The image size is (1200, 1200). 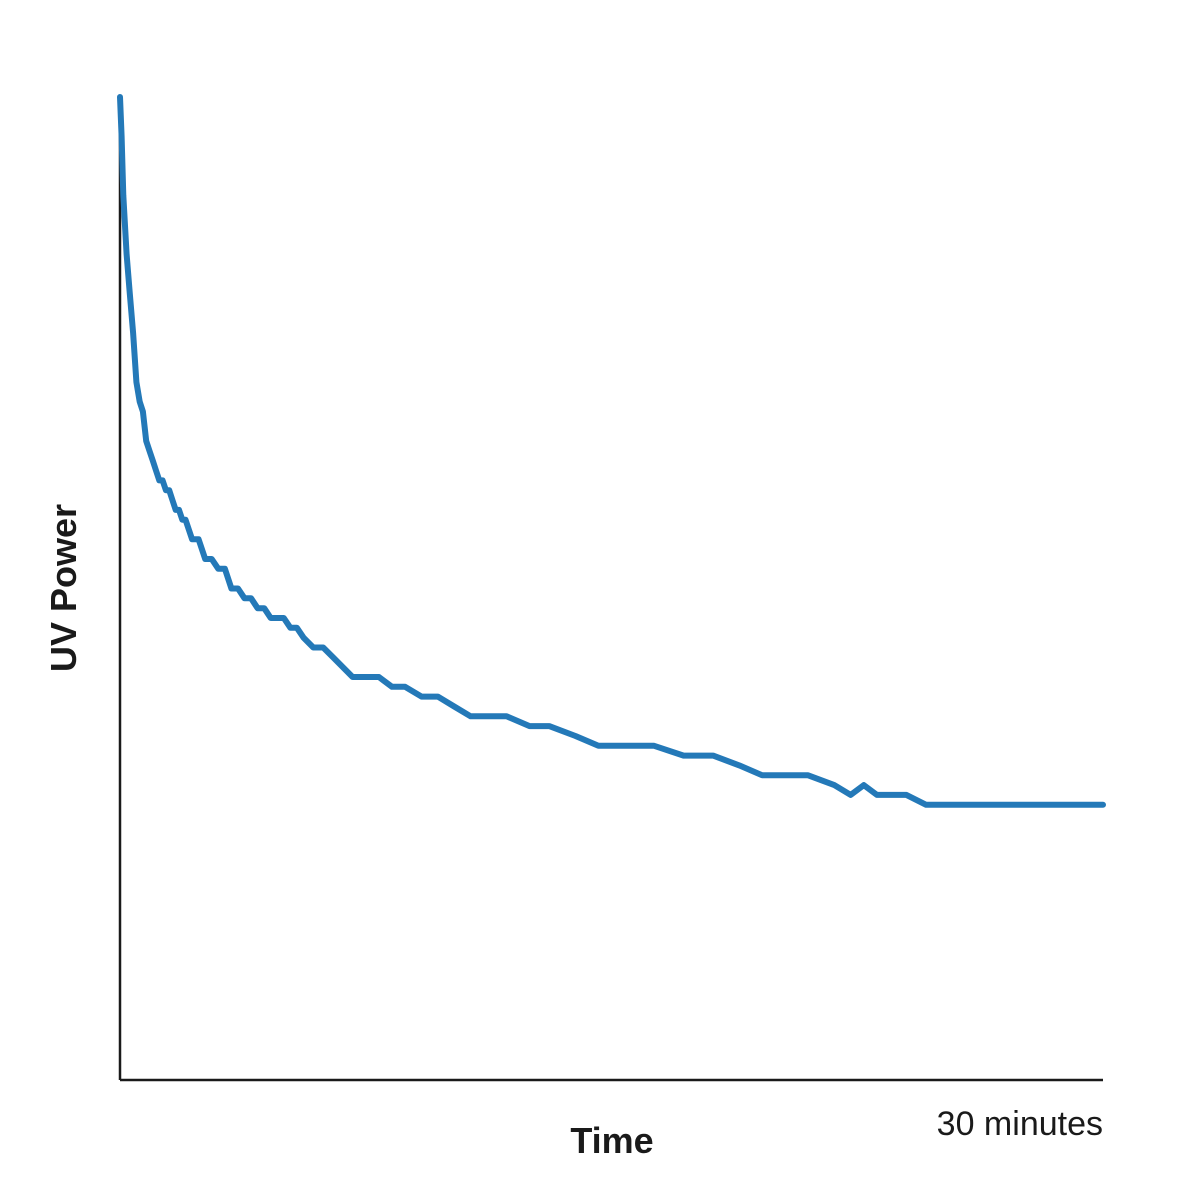 What do you see at coordinates (611, 1140) in the screenshot?
I see `x-axis-label: Time` at bounding box center [611, 1140].